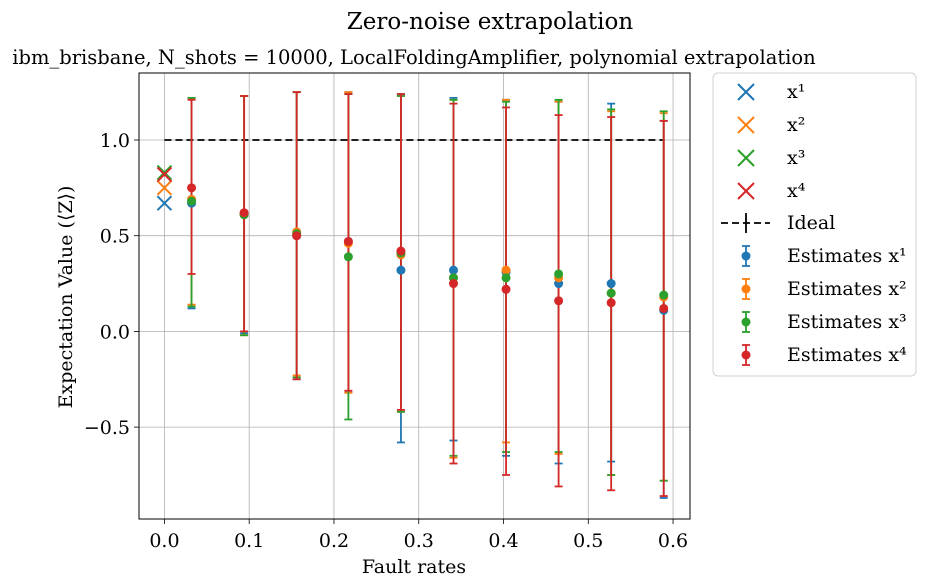 The width and height of the screenshot is (928, 587). What do you see at coordinates (503, 541) in the screenshot?
I see `x-tick-label: 0.4` at bounding box center [503, 541].